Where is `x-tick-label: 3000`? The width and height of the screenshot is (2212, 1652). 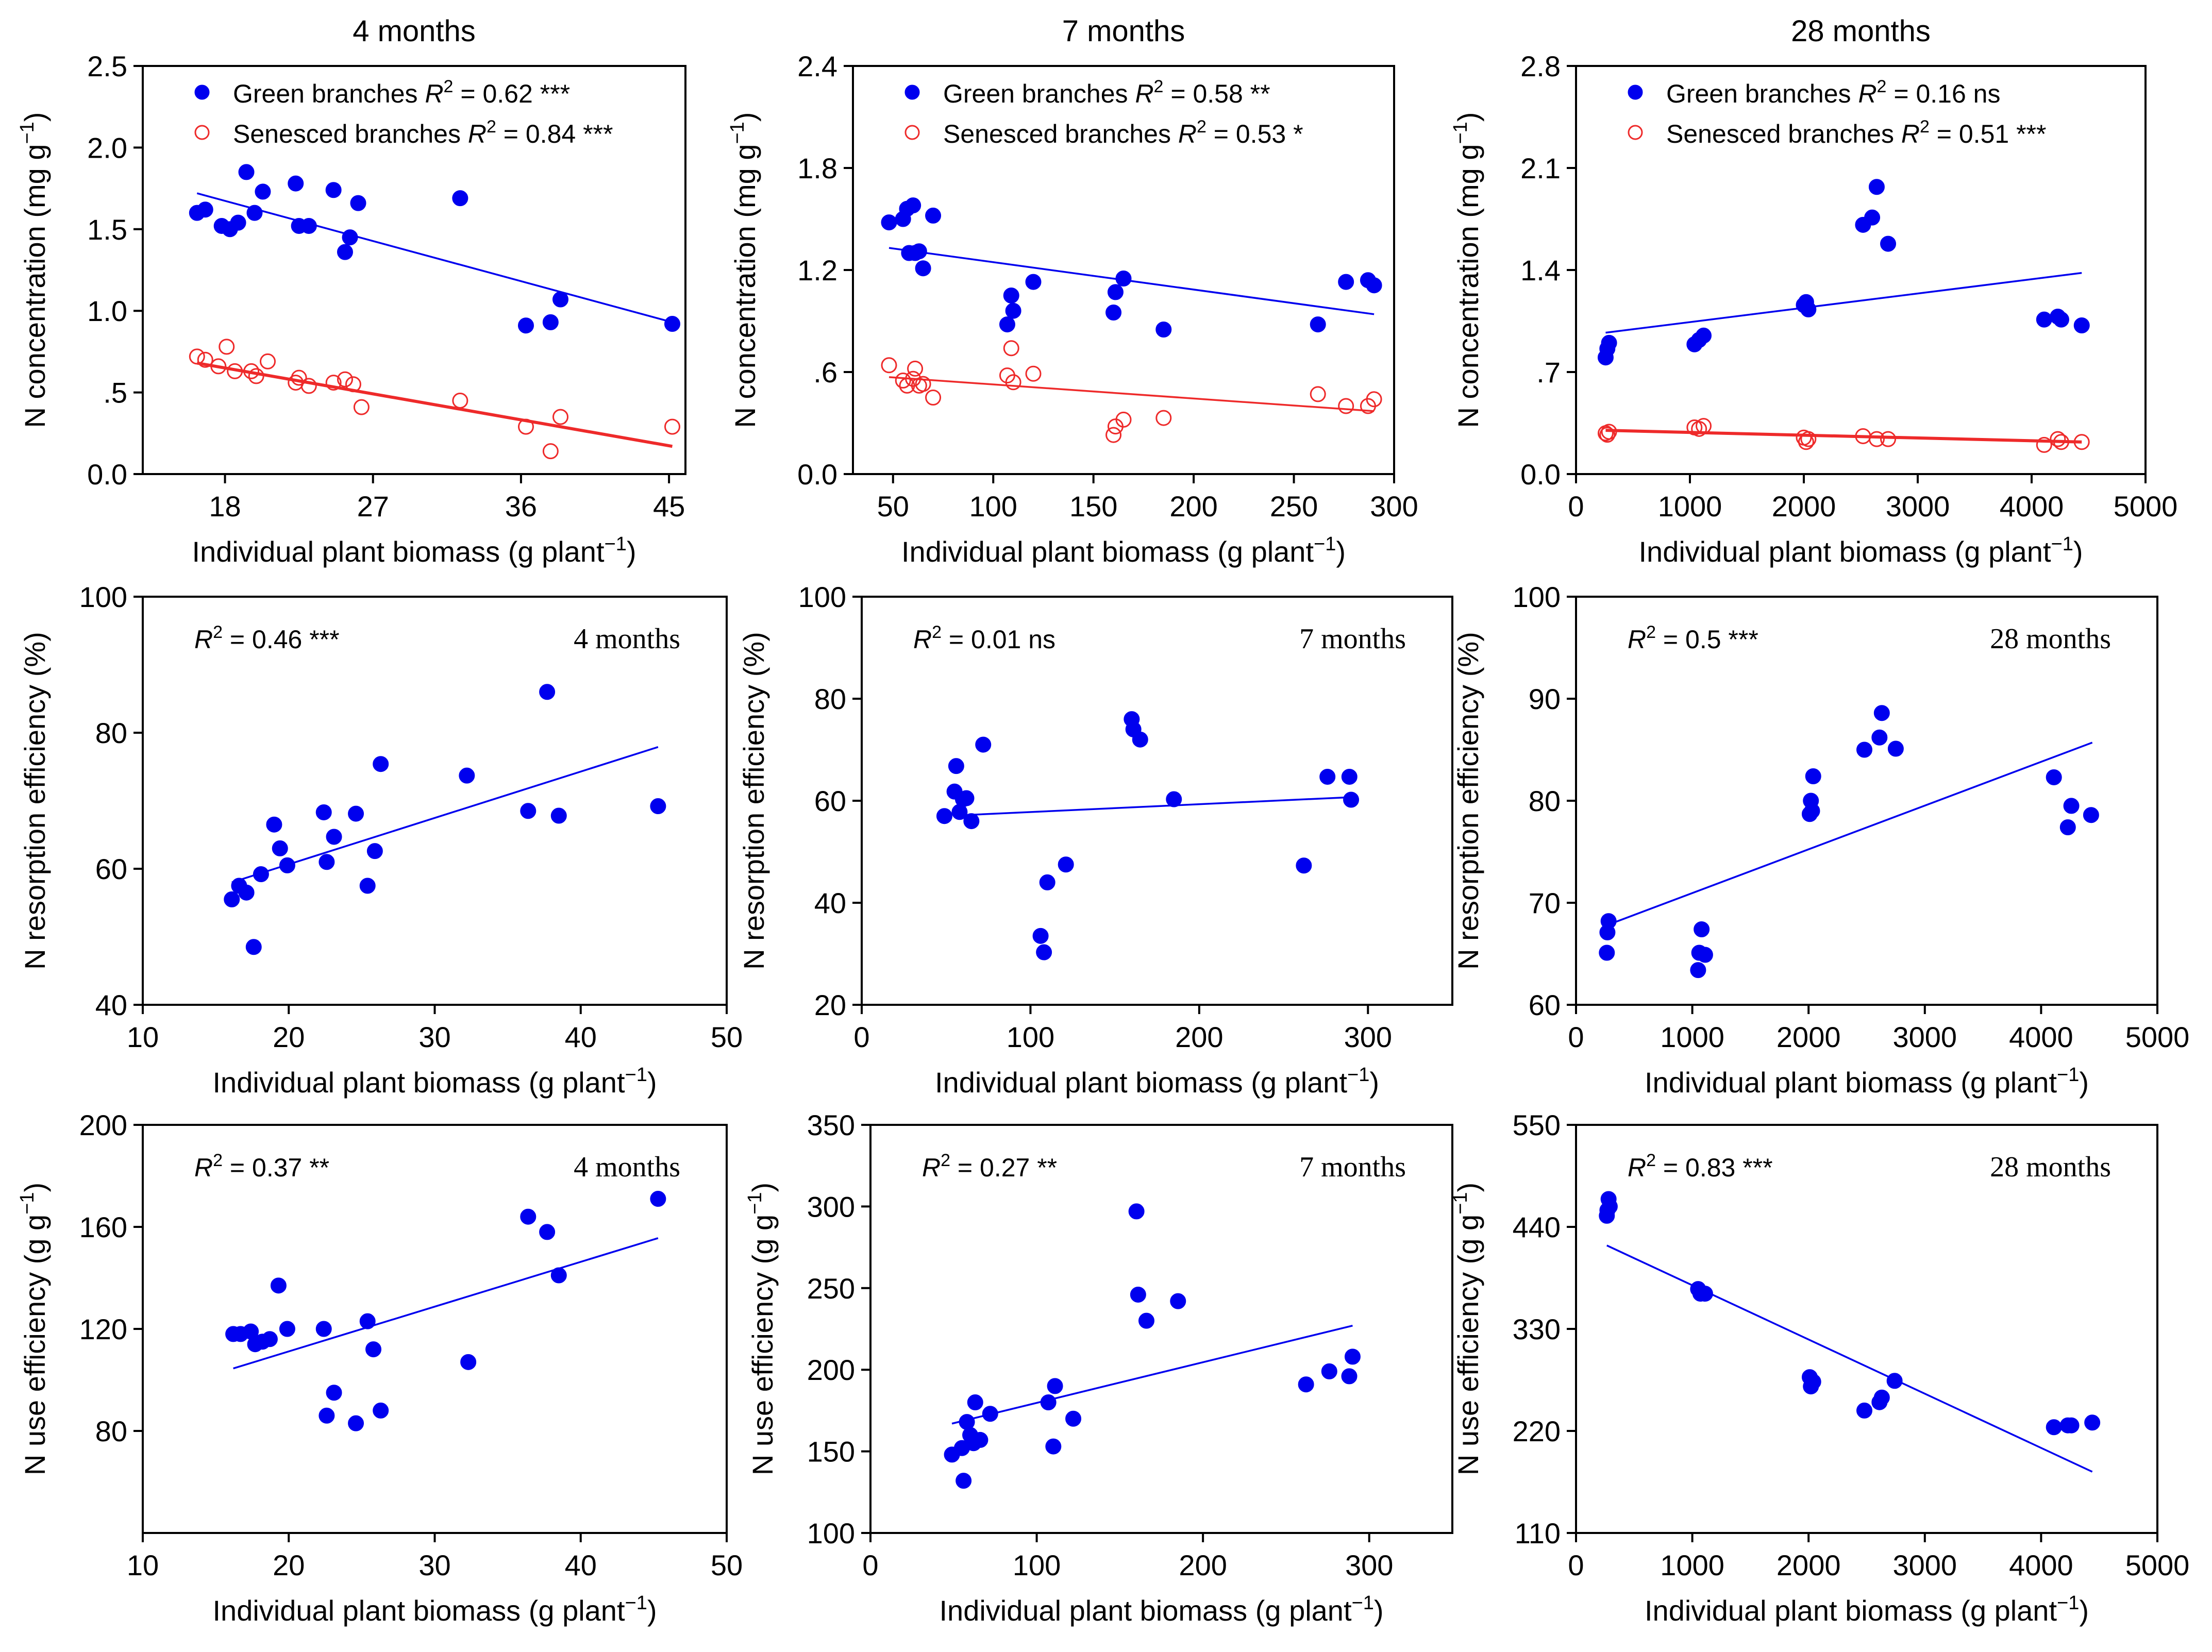 x-tick-label: 3000 is located at coordinates (1925, 1565).